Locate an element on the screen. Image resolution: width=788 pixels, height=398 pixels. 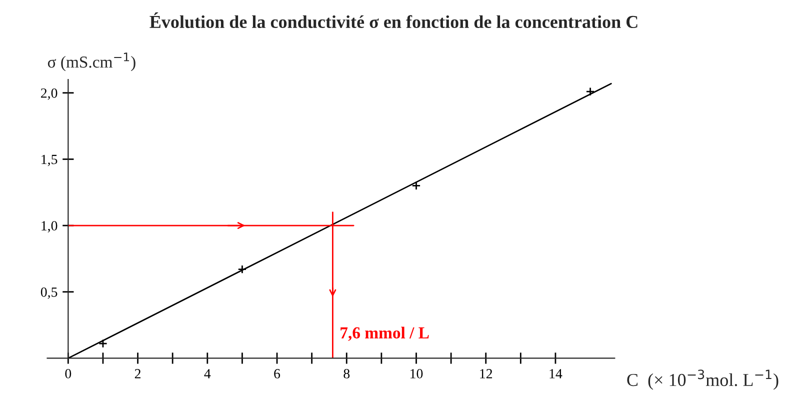
x-tick-label: 8 is located at coordinates (347, 373).